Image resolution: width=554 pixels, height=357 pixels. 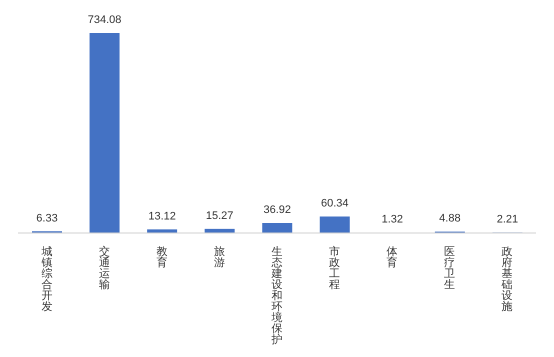 I want to click on data-label: 6.33, so click(x=47, y=218).